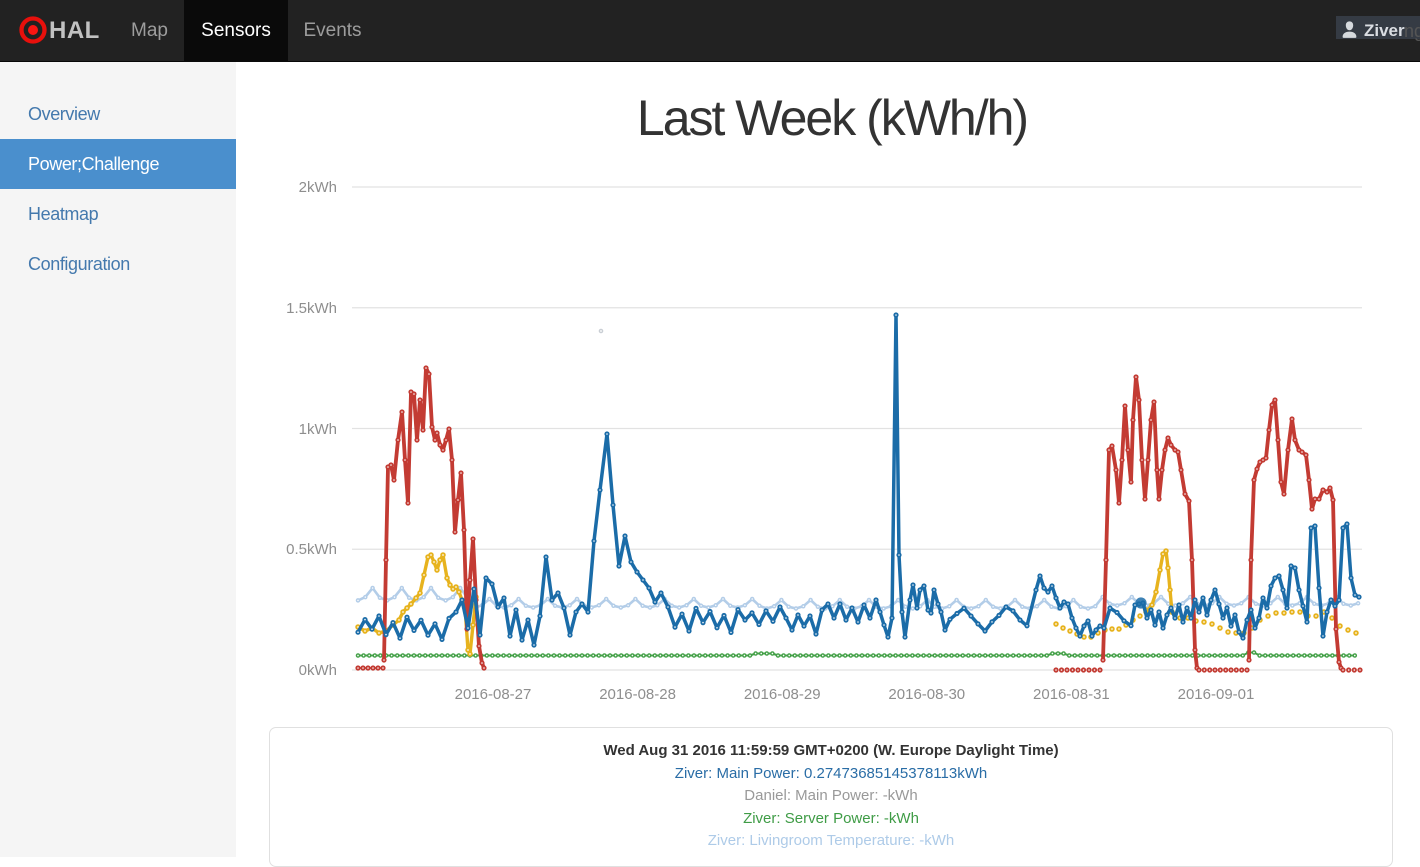 The width and height of the screenshot is (1420, 867). What do you see at coordinates (493, 694) in the screenshot?
I see `svg-text: 2016-08-27` at bounding box center [493, 694].